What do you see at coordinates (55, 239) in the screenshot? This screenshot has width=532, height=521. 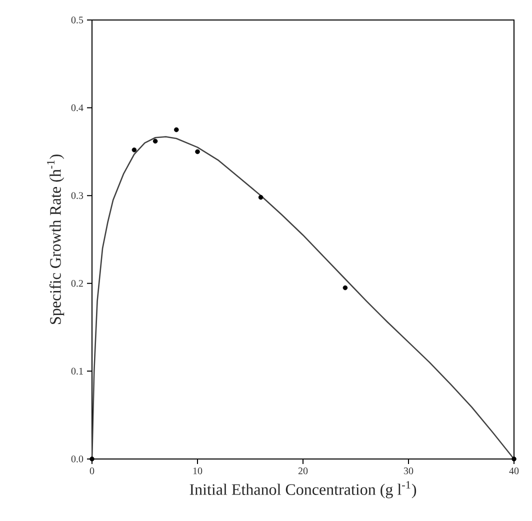 I see `y-axis-title: Specific Growth Rate (h$^{-1}$)` at bounding box center [55, 239].